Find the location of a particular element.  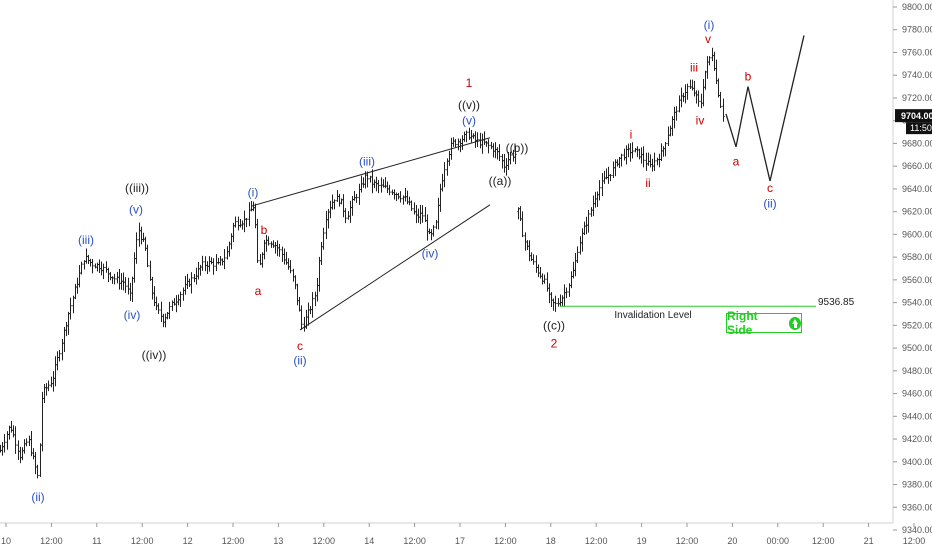

wave-label: ((iii)) is located at coordinates (137, 188).